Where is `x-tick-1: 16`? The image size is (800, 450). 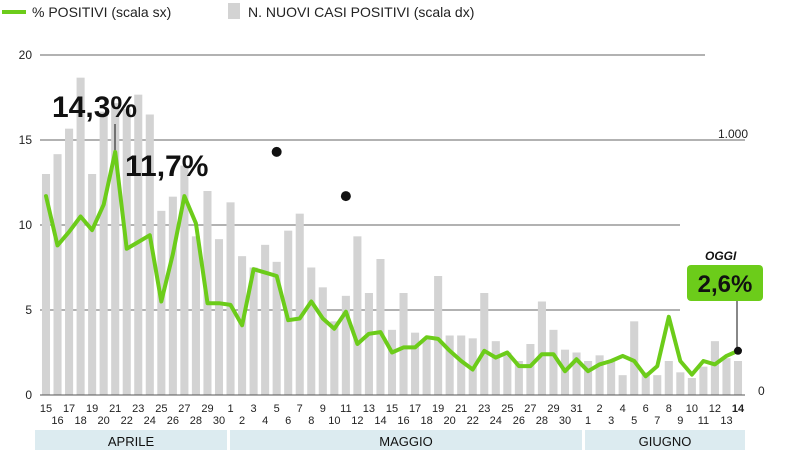 x-tick-1: 16 is located at coordinates (57, 421).